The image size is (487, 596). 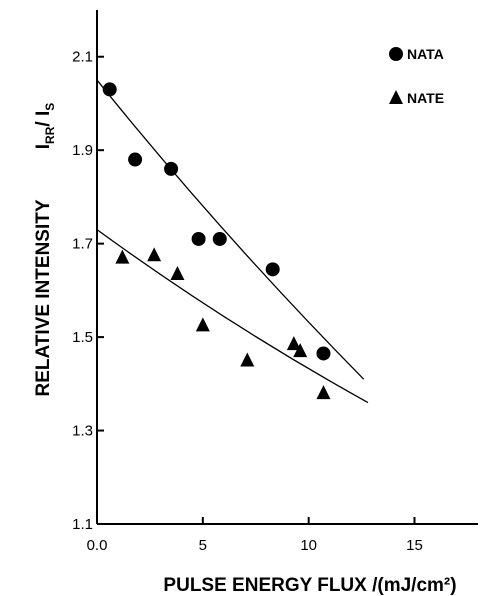 I want to click on ratio-divider: / I, so click(x=43, y=119).